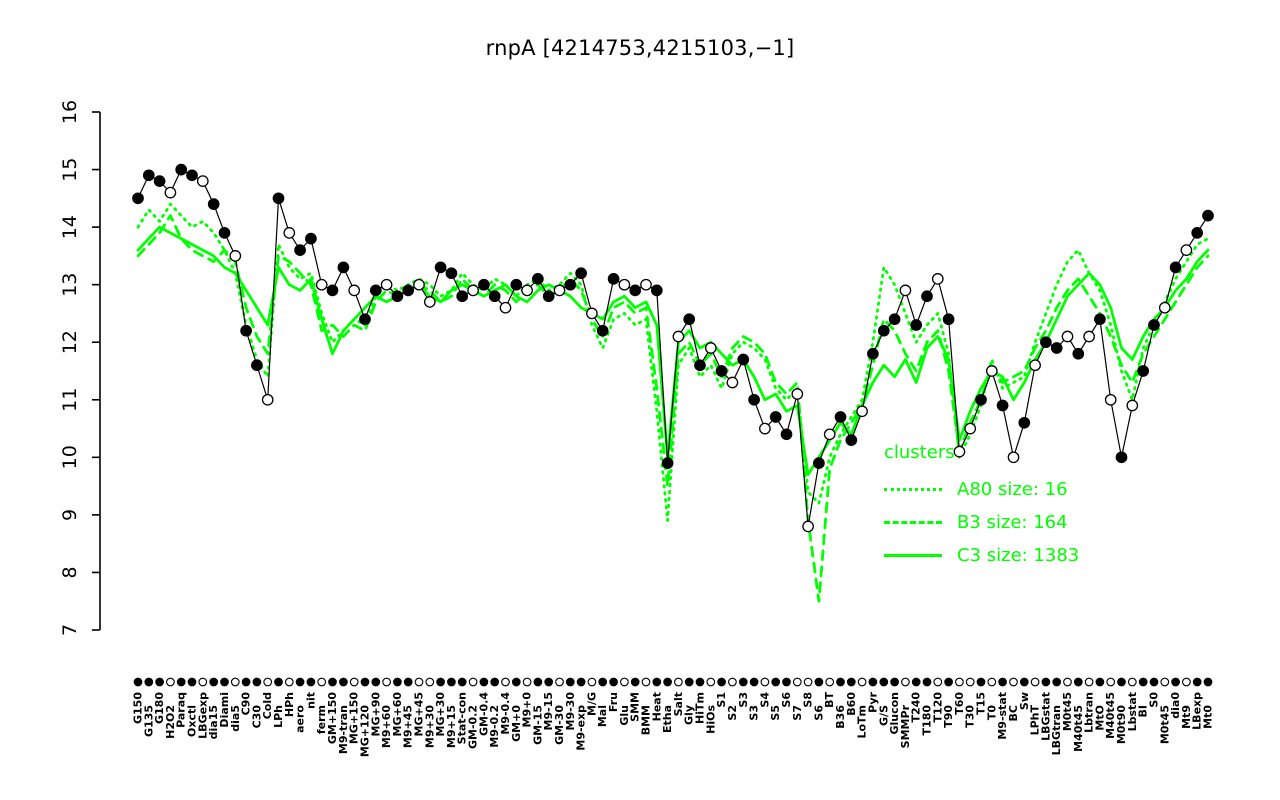 The width and height of the screenshot is (1280, 800). Describe the element at coordinates (937, 707) in the screenshot. I see `x-tick-label: T120` at that location.